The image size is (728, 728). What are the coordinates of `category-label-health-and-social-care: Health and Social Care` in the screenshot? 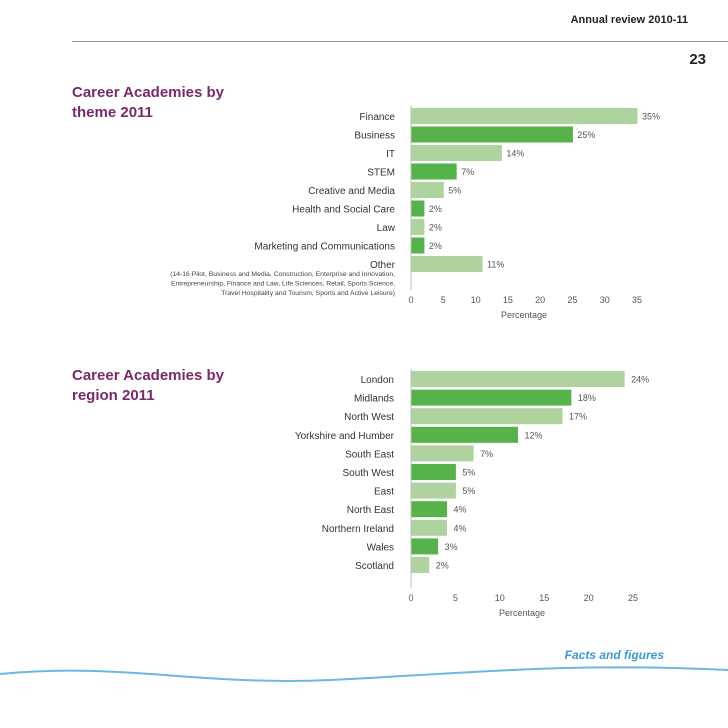 It's located at (343, 210).